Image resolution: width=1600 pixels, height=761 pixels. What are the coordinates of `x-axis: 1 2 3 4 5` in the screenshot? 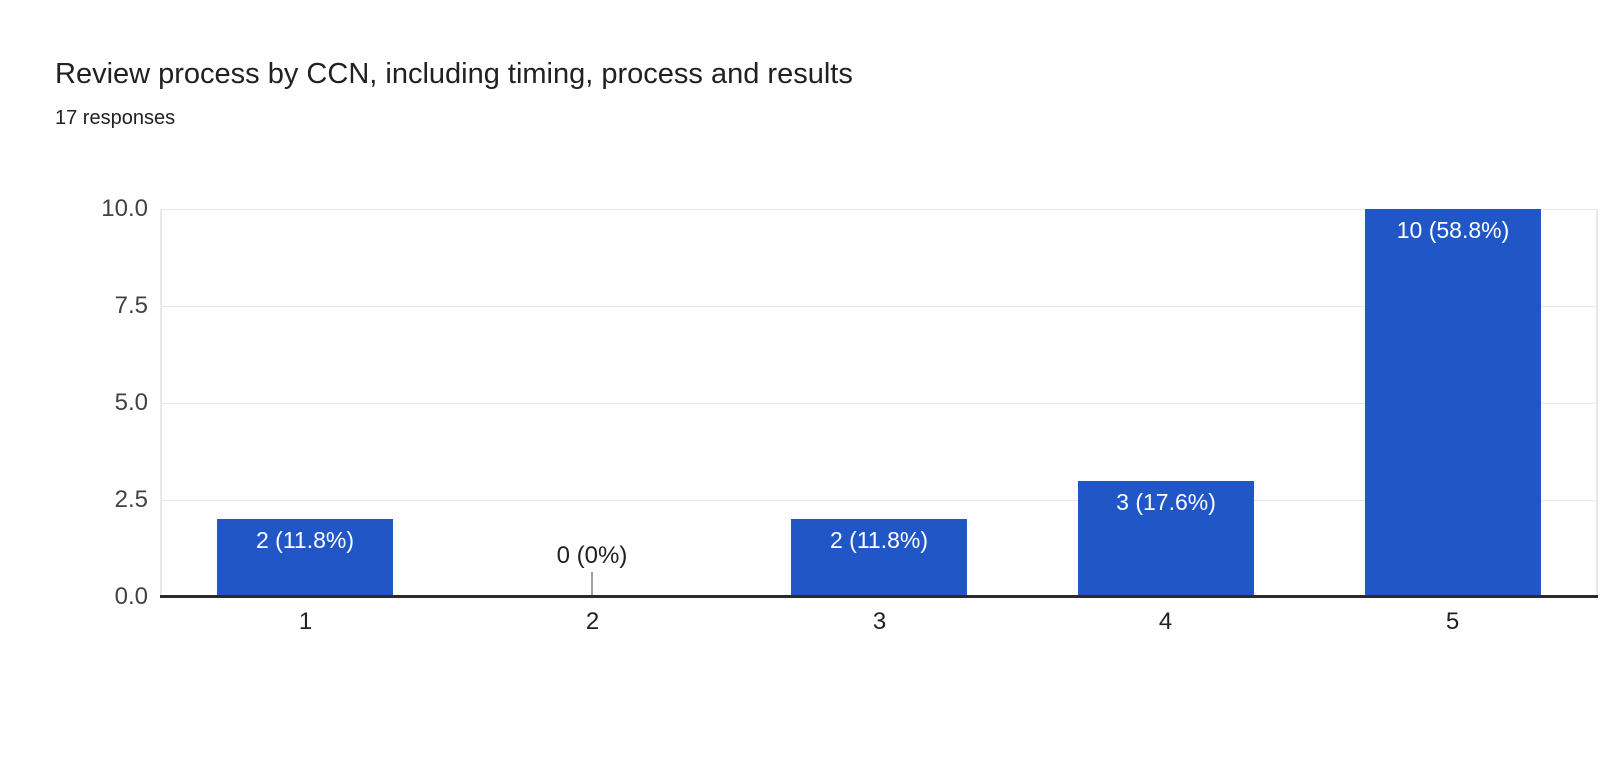 It's located at (879, 624).